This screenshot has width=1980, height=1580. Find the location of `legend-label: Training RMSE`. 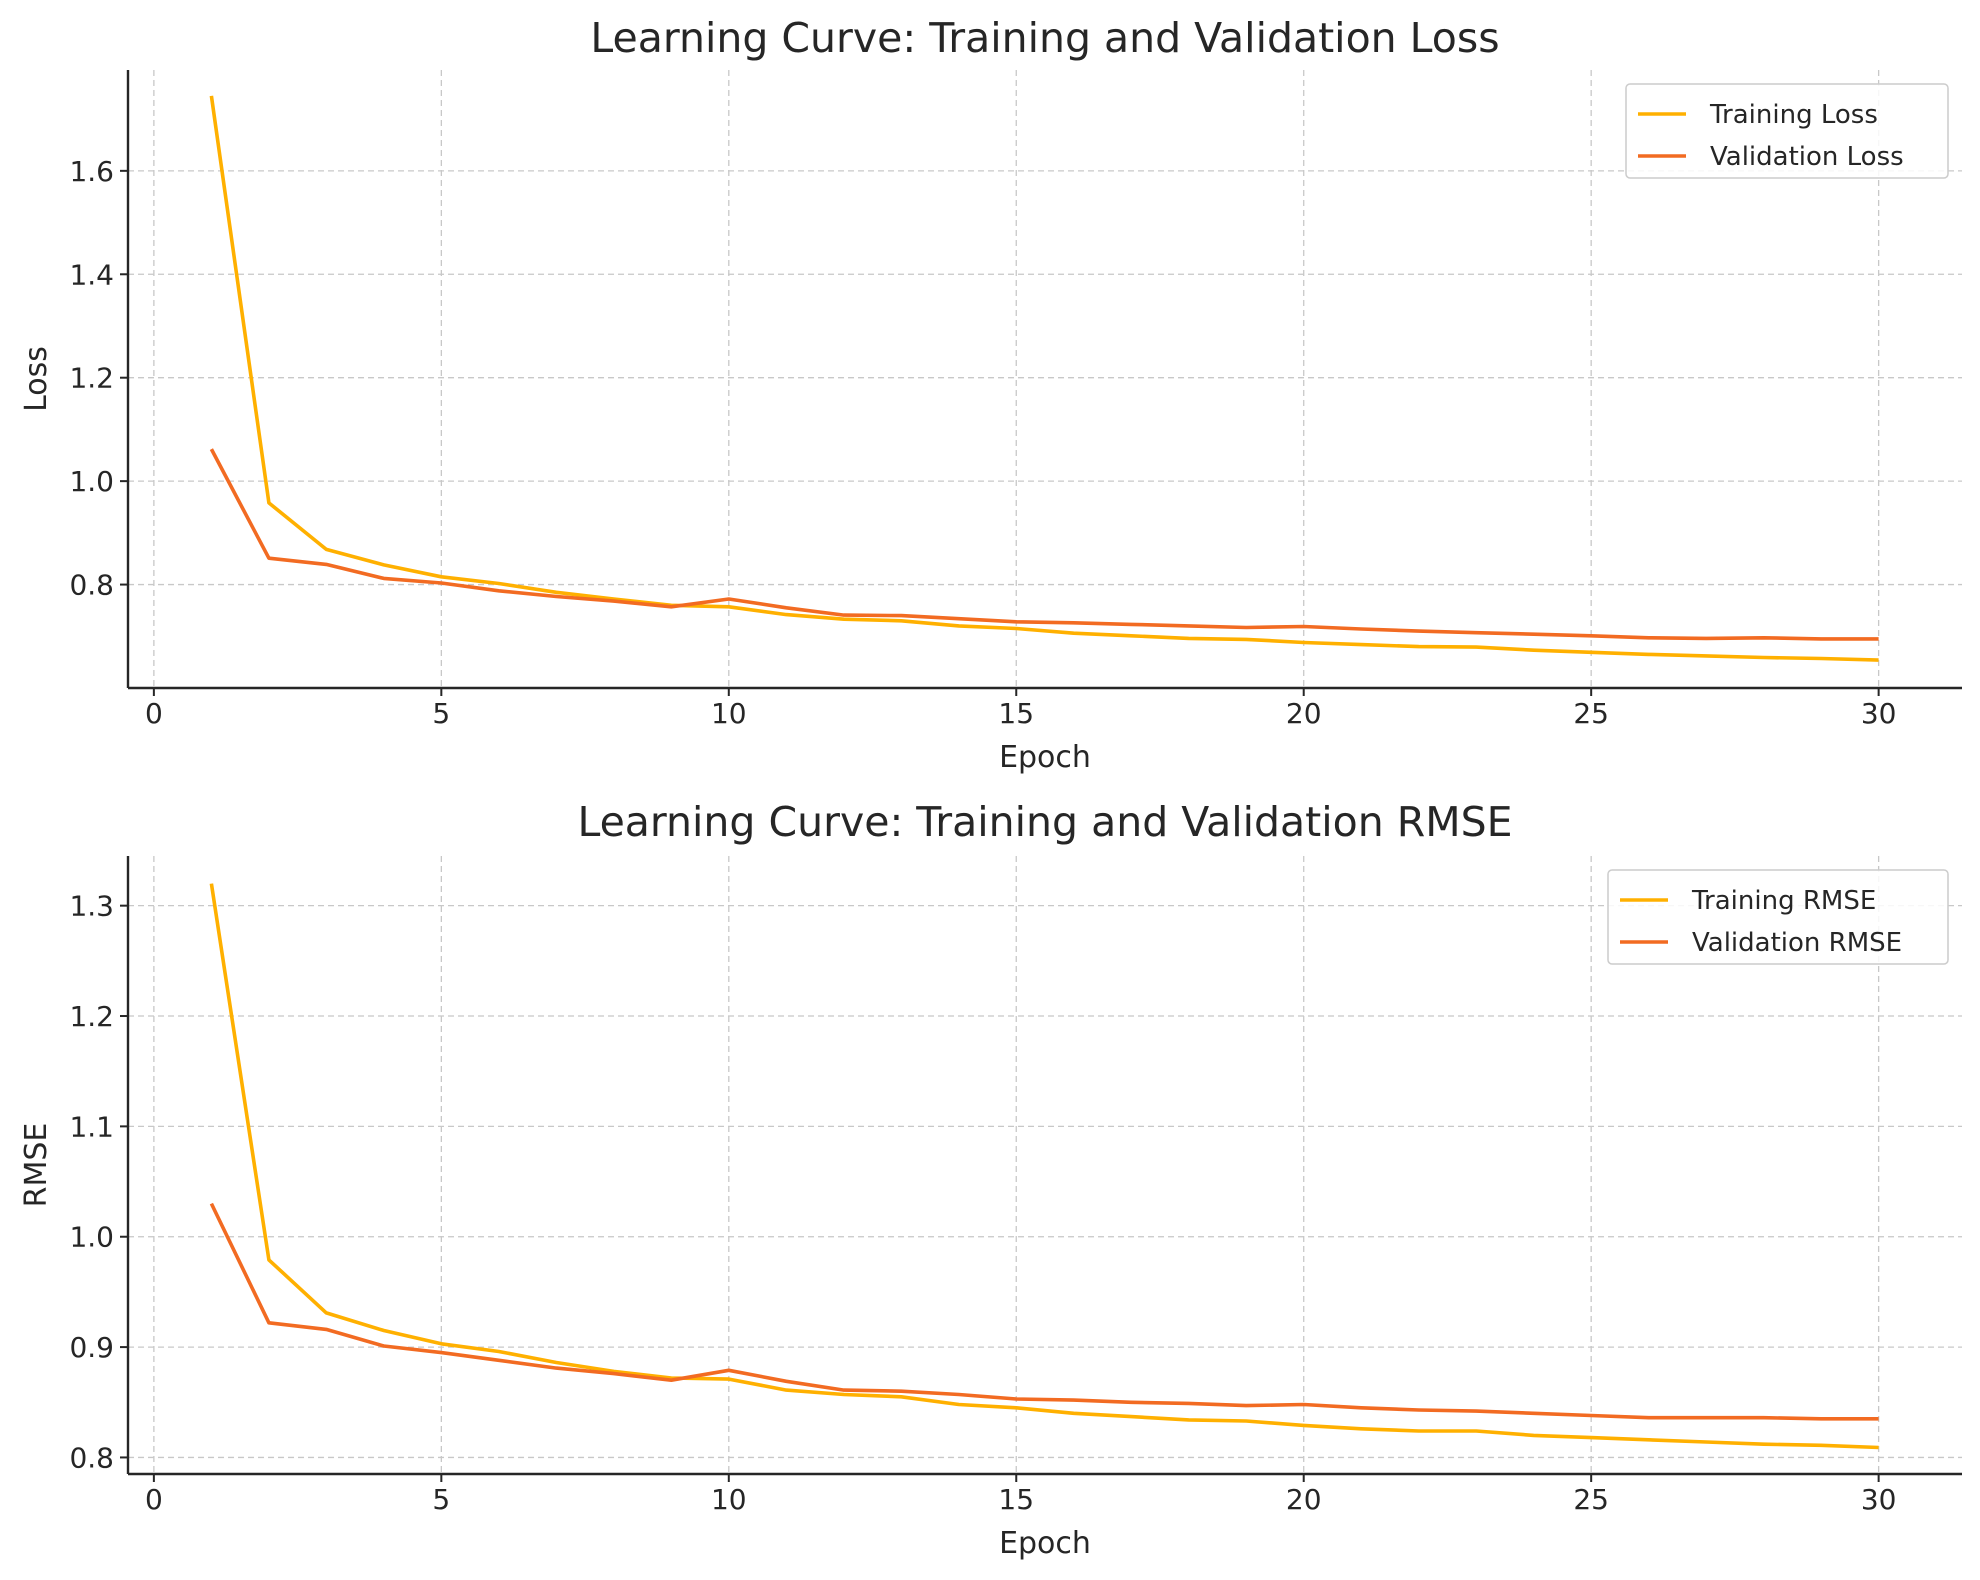

legend-label: Training RMSE is located at coordinates (1783, 901).